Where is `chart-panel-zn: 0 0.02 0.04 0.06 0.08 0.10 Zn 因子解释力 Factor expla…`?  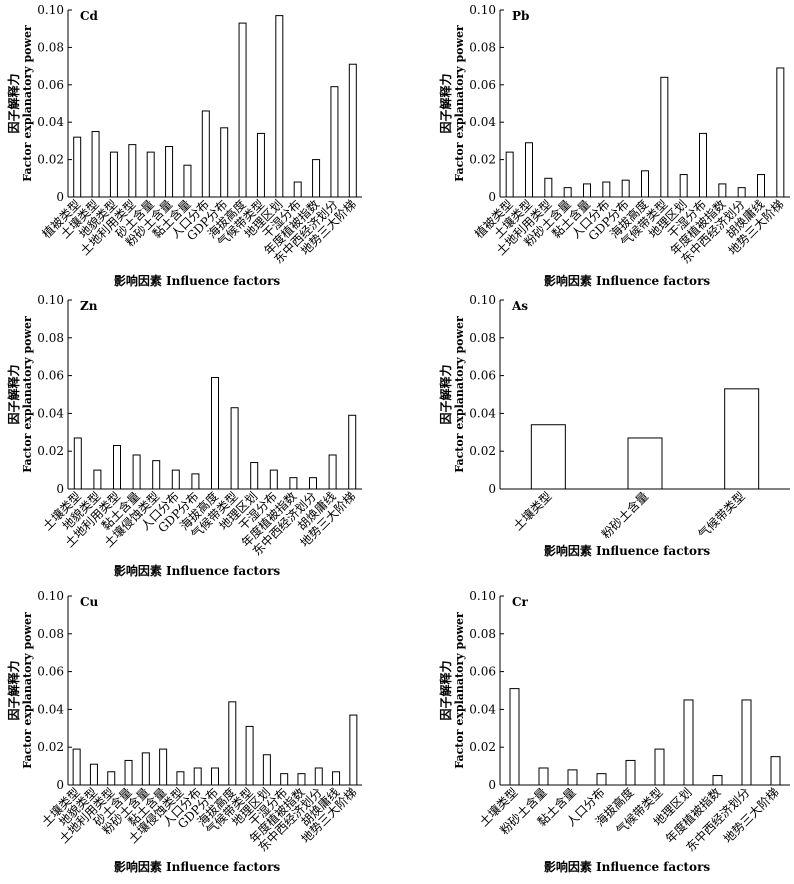
chart-panel-zn: 0 0.02 0.04 0.06 0.08 0.10 Zn 因子解释力 Factor expla… is located at coordinates (184, 435).